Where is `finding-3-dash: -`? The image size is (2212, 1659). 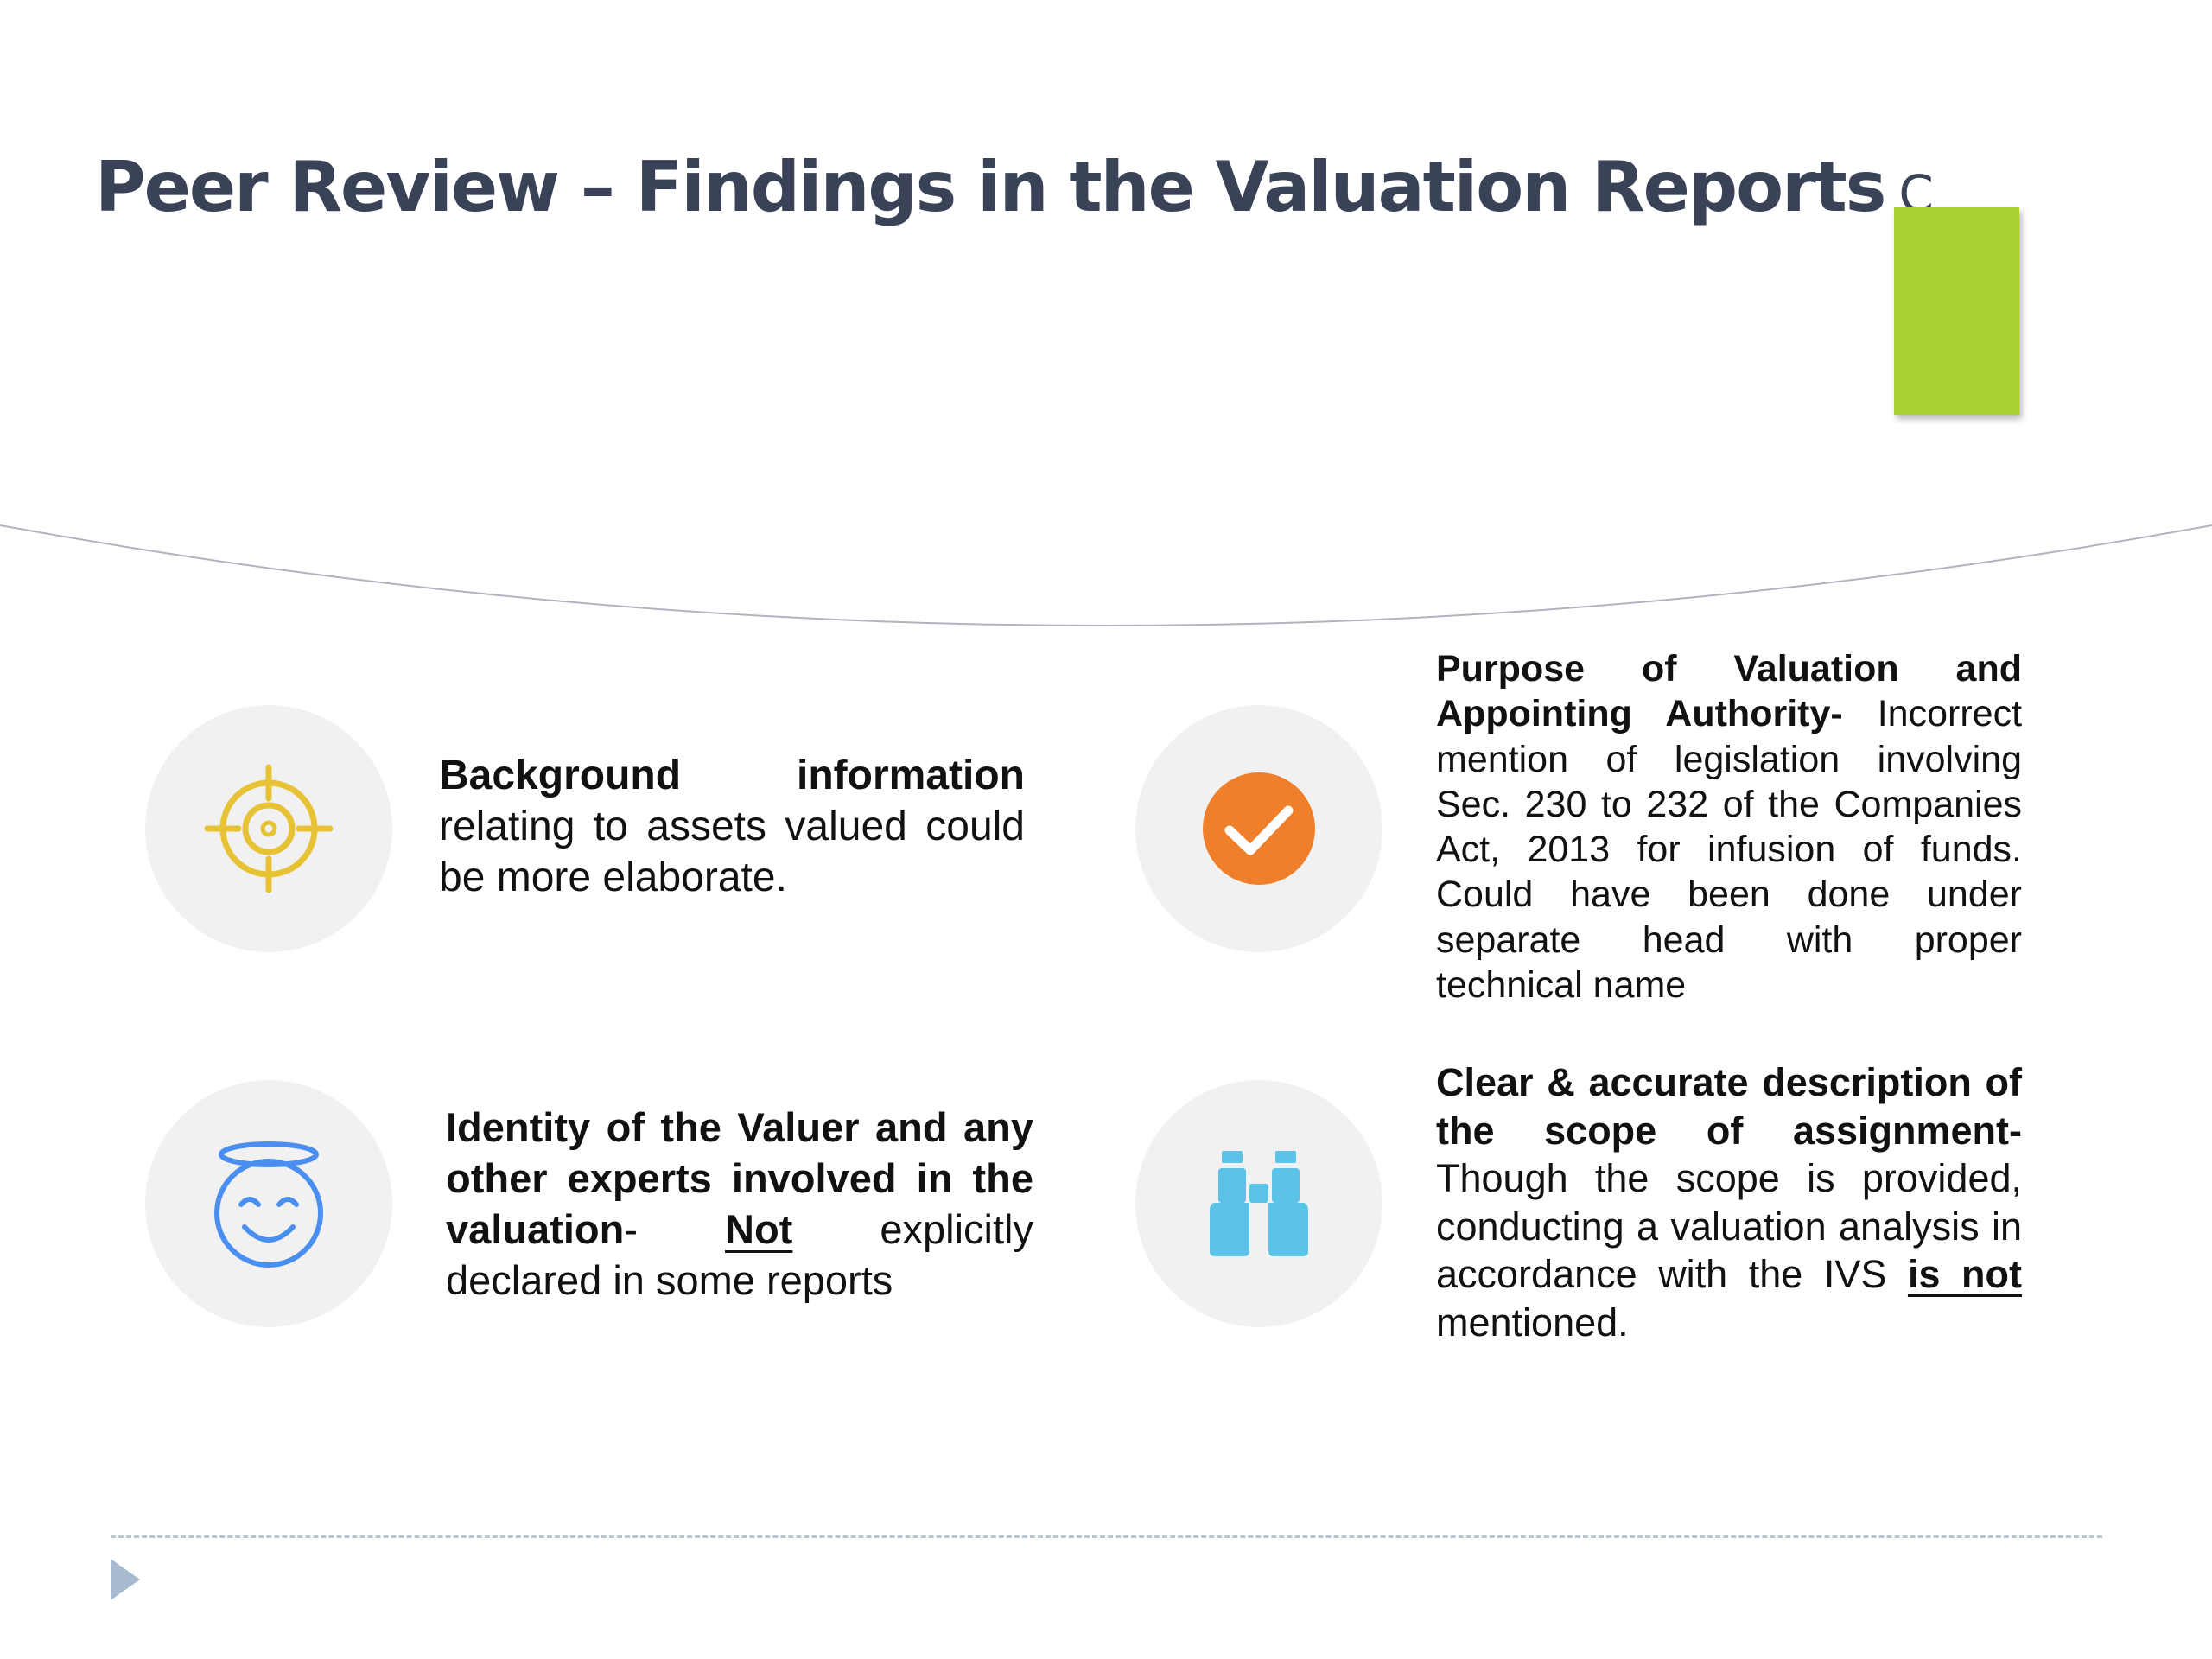 finding-3-dash: - is located at coordinates (631, 1229).